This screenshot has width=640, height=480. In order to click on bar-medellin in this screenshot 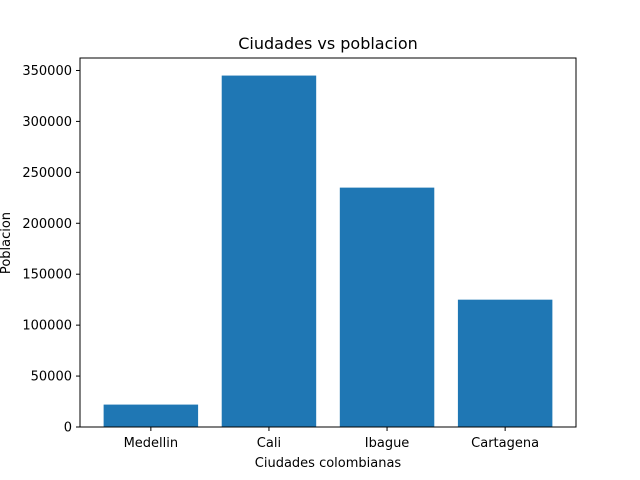, I will do `click(151, 415)`.